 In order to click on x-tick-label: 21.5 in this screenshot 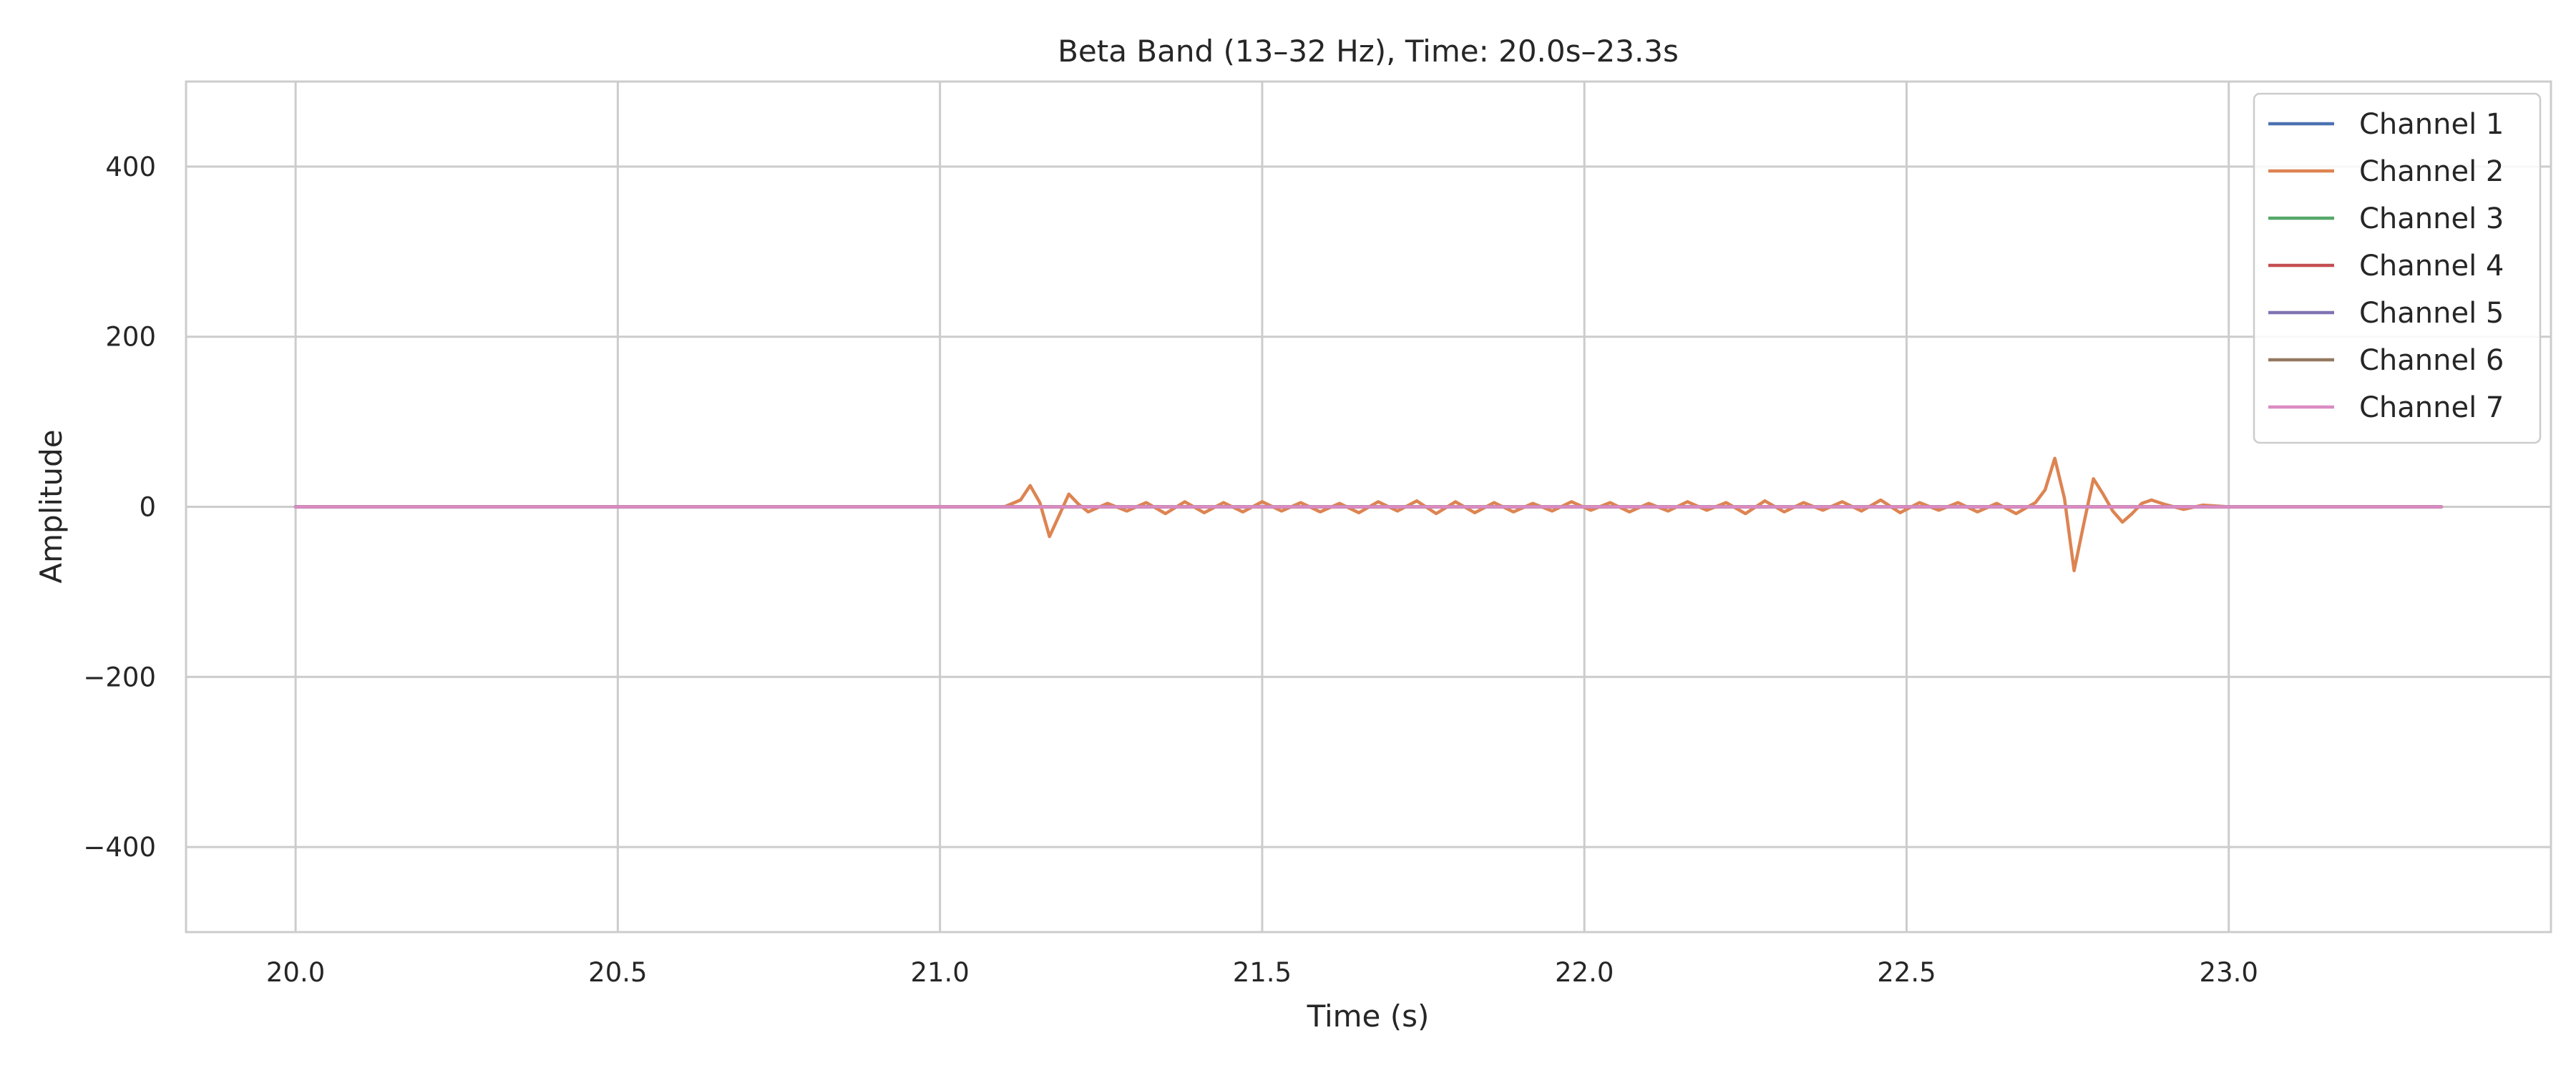, I will do `click(1262, 972)`.